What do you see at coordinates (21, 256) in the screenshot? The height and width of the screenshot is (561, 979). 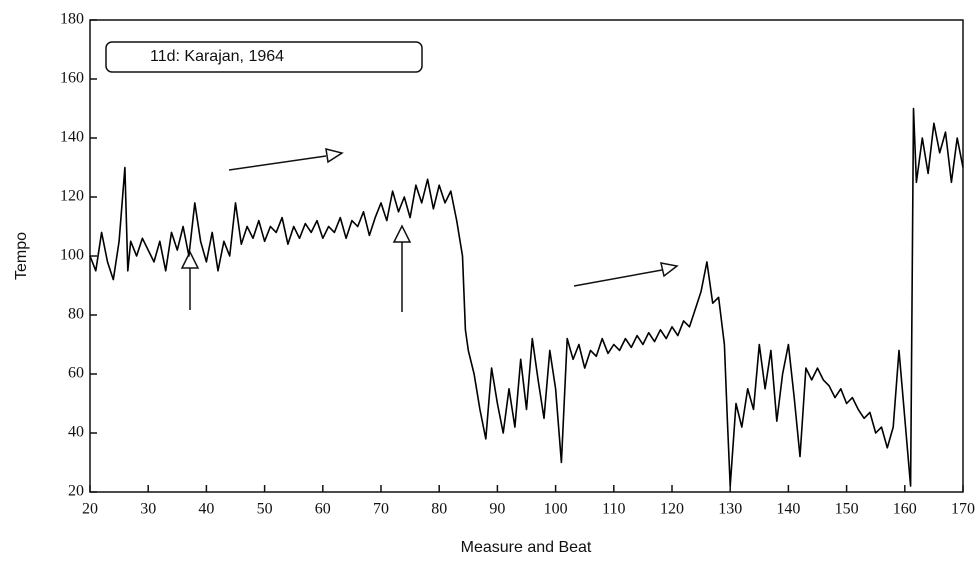 I see `y-axis-label: Tempo` at bounding box center [21, 256].